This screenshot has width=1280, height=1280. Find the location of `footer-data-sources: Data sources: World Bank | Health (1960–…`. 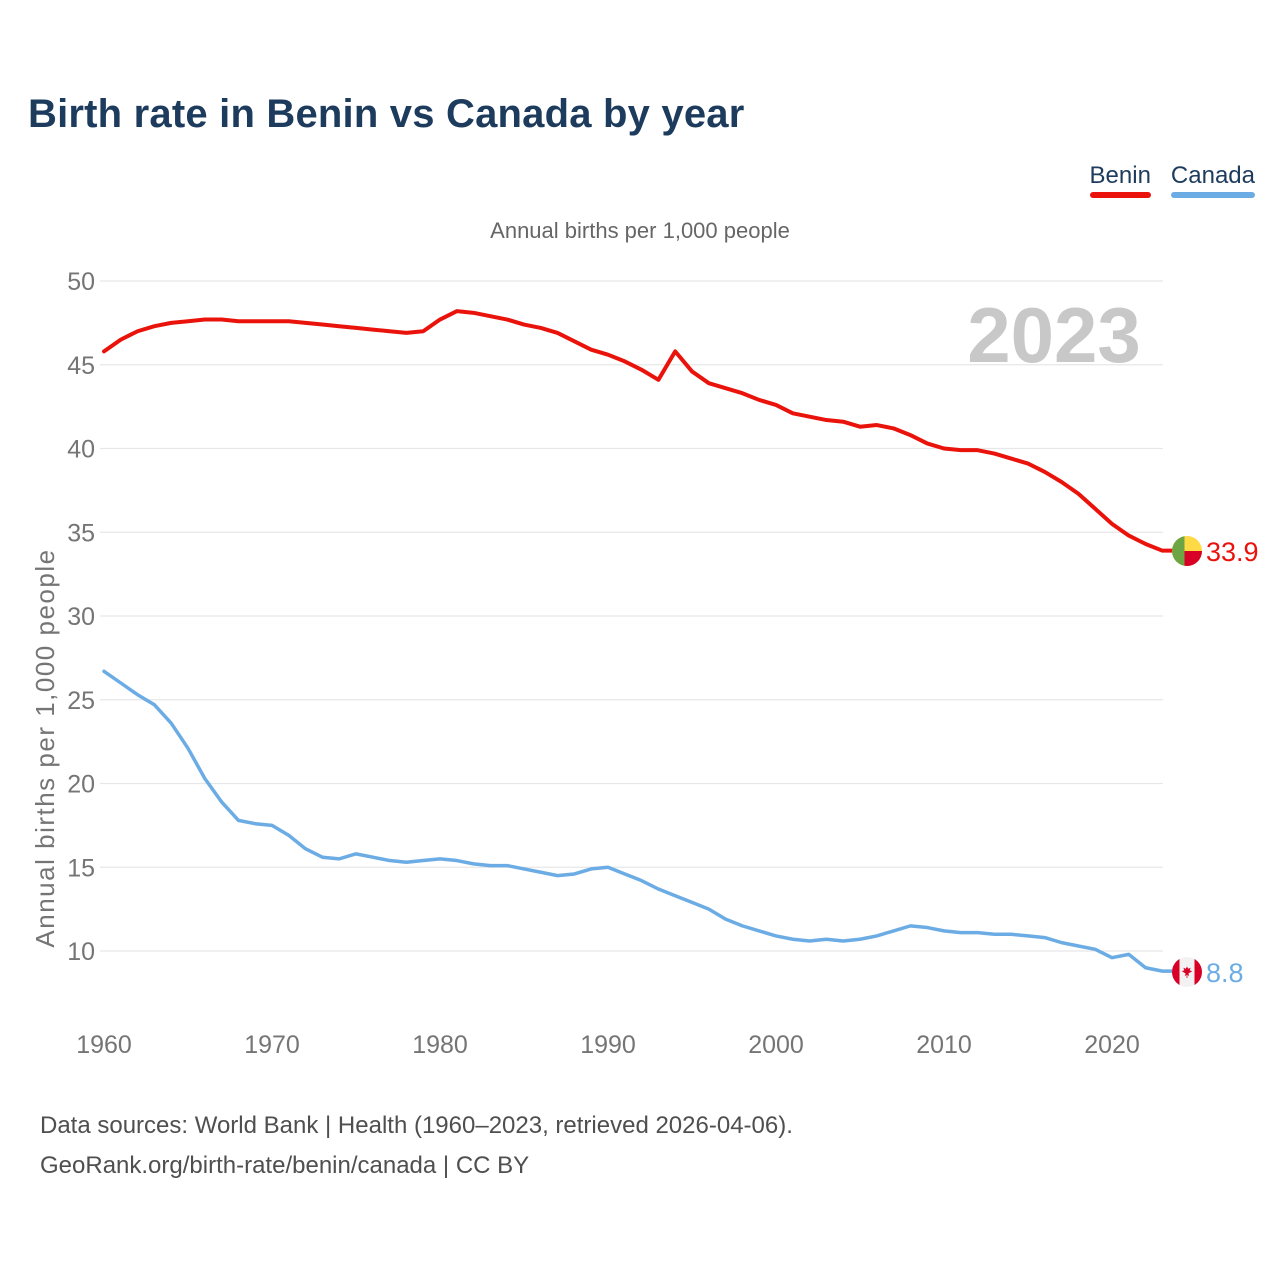

footer-data-sources: Data sources: World Bank | Health (1960–… is located at coordinates (416, 1125).